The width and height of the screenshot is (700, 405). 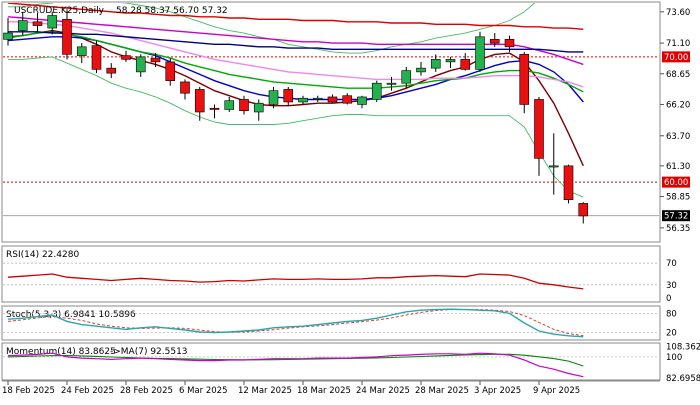 I want to click on momentum-tick-label: 100, so click(x=674, y=358).